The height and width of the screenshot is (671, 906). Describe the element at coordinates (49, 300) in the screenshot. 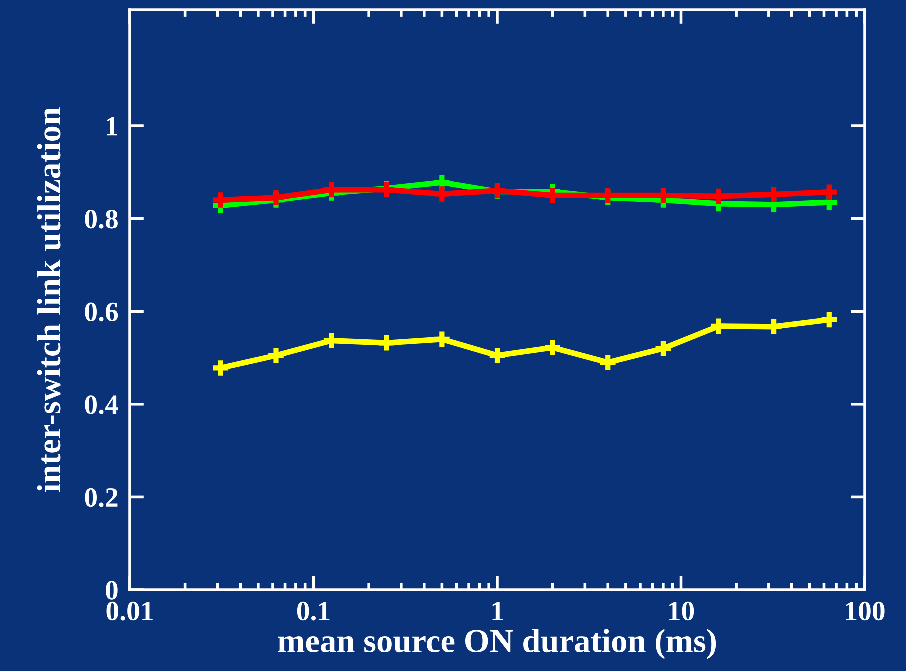

I see `y-axis-title: inter-switch link utilization` at that location.